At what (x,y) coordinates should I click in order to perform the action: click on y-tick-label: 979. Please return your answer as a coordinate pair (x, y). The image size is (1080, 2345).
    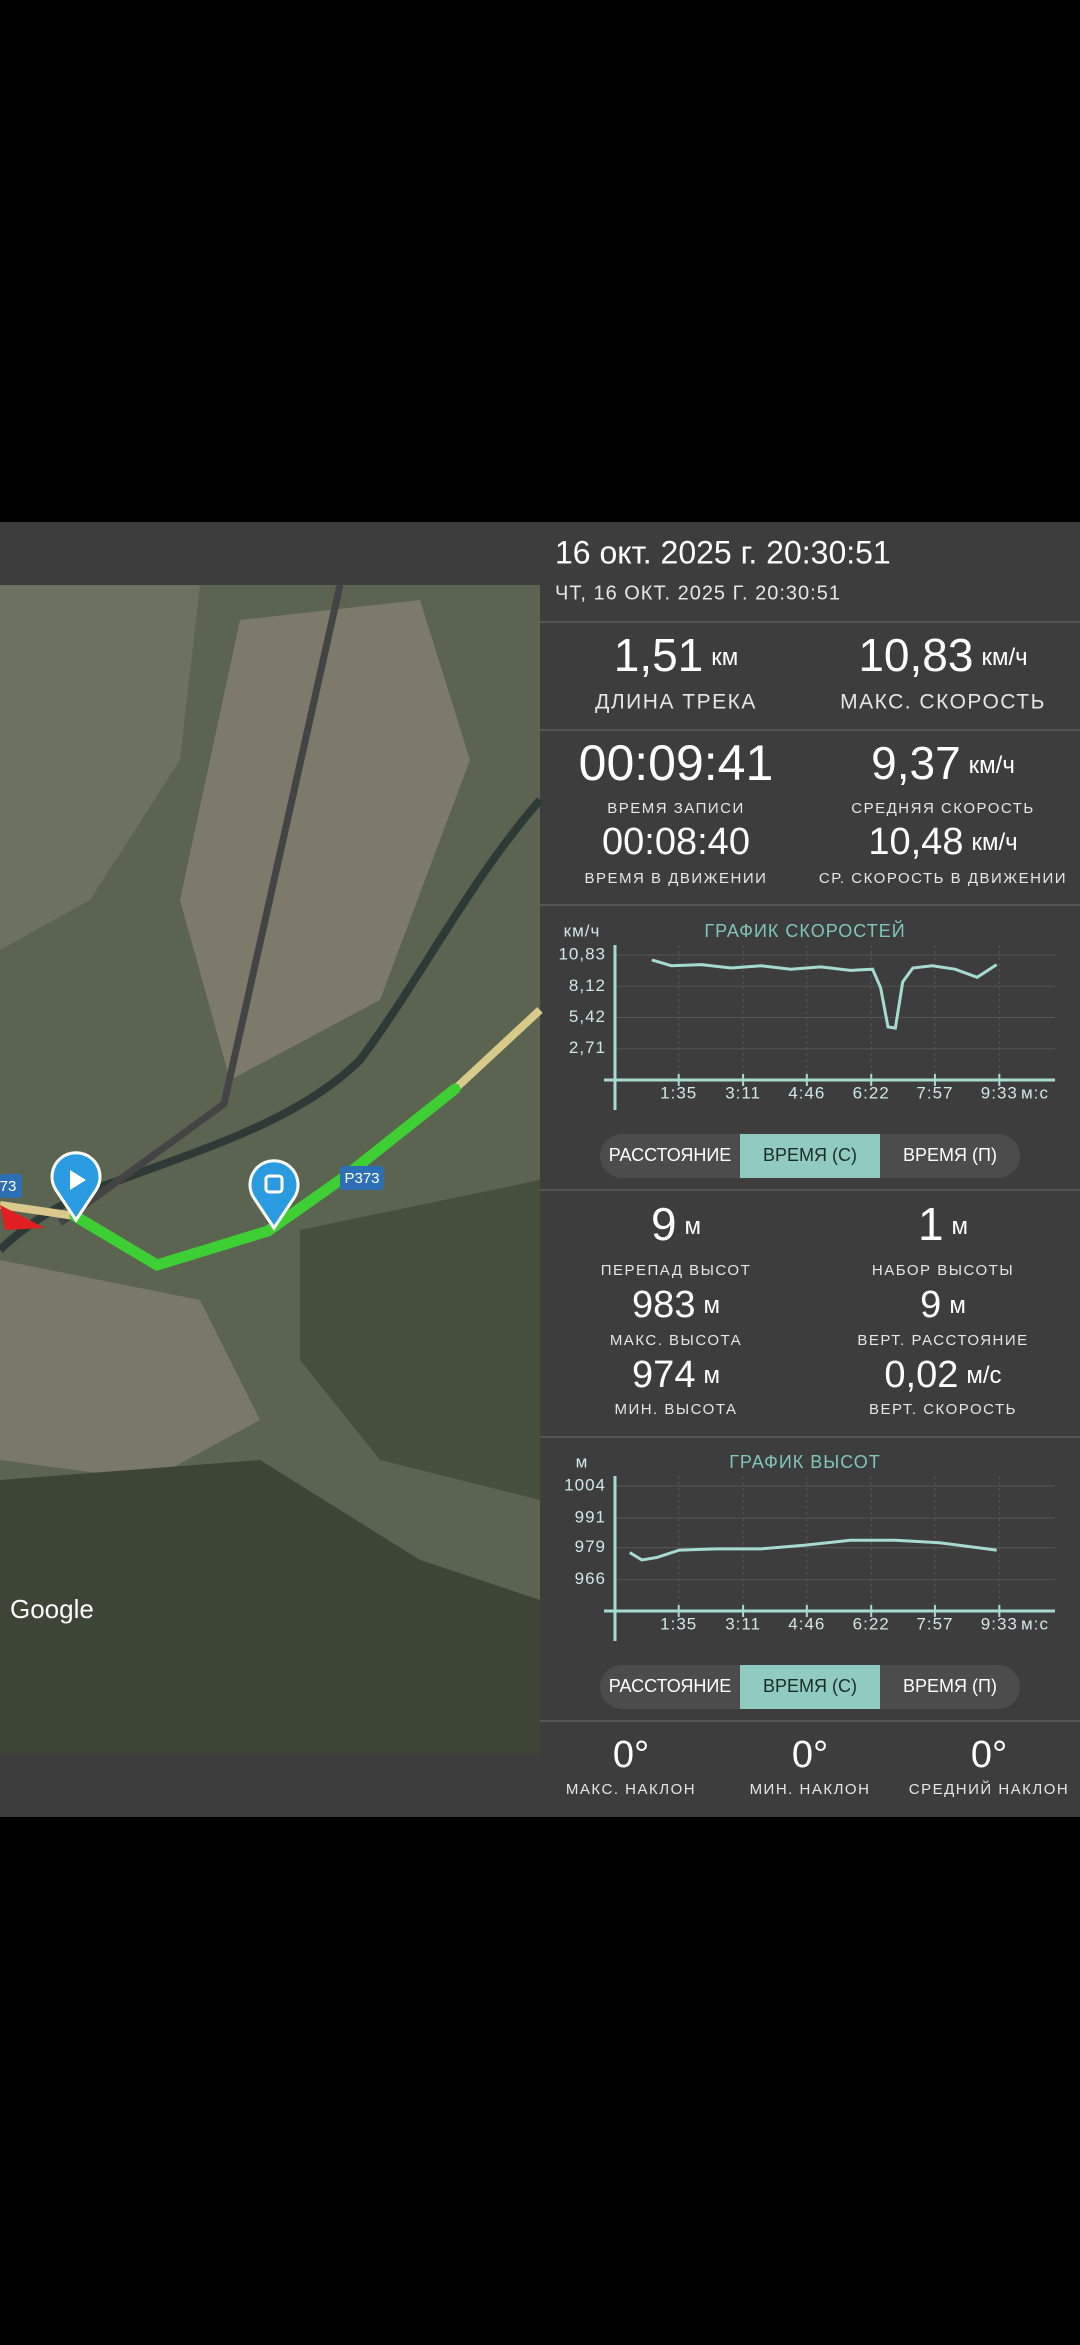
    Looking at the image, I should click on (590, 1546).